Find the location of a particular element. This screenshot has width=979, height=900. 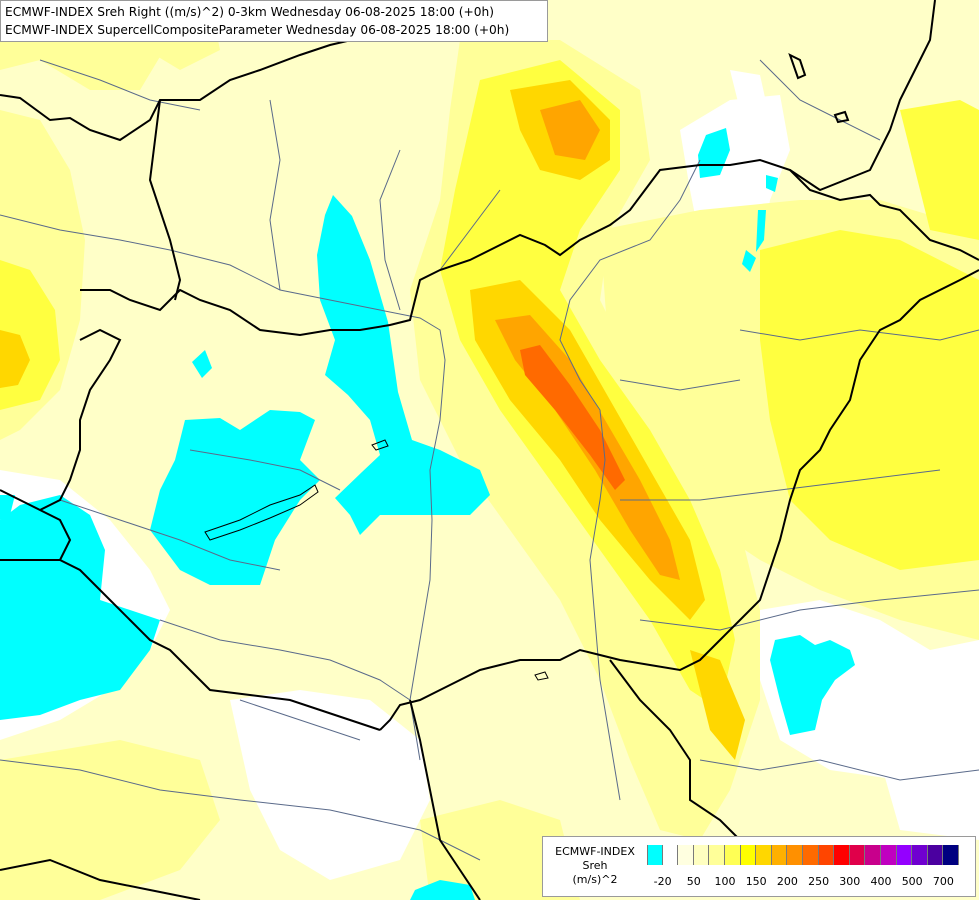

cyan-area-west is located at coordinates (235, 497).